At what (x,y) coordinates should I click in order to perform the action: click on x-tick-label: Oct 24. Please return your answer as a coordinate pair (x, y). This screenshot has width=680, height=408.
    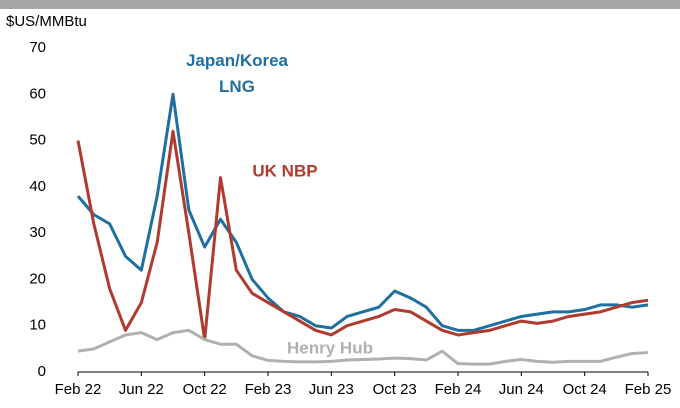
    Looking at the image, I should click on (585, 389).